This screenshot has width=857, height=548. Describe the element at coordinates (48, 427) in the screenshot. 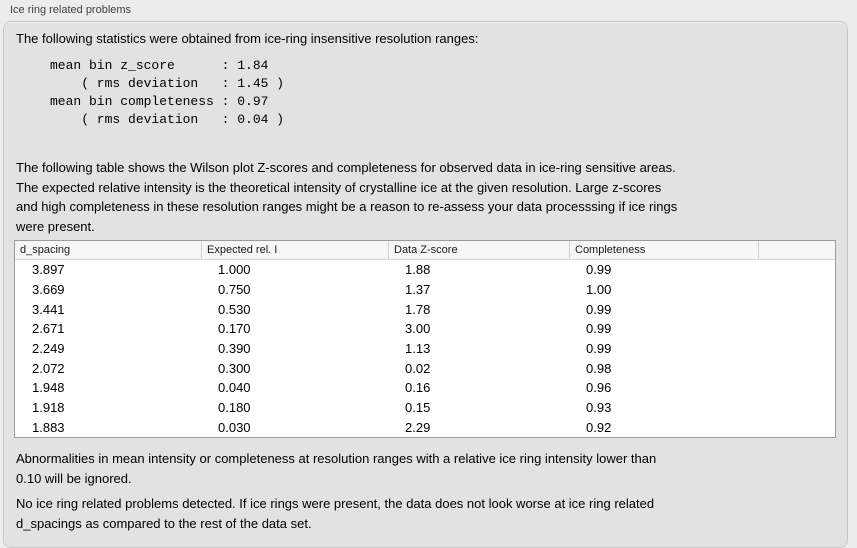

I see `cell-d-spacing: 1.883` at that location.